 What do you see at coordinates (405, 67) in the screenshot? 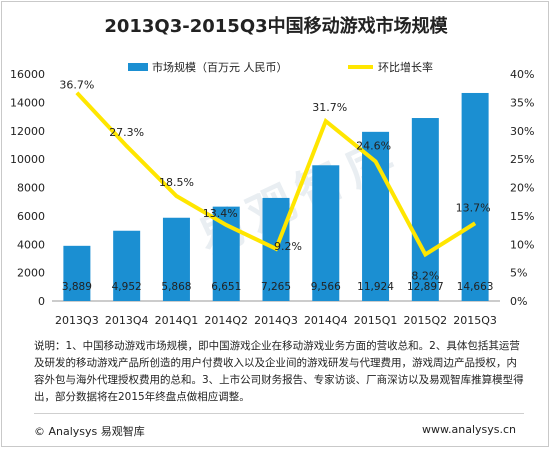
I see `legend-label-line: 环比增长率` at bounding box center [405, 67].